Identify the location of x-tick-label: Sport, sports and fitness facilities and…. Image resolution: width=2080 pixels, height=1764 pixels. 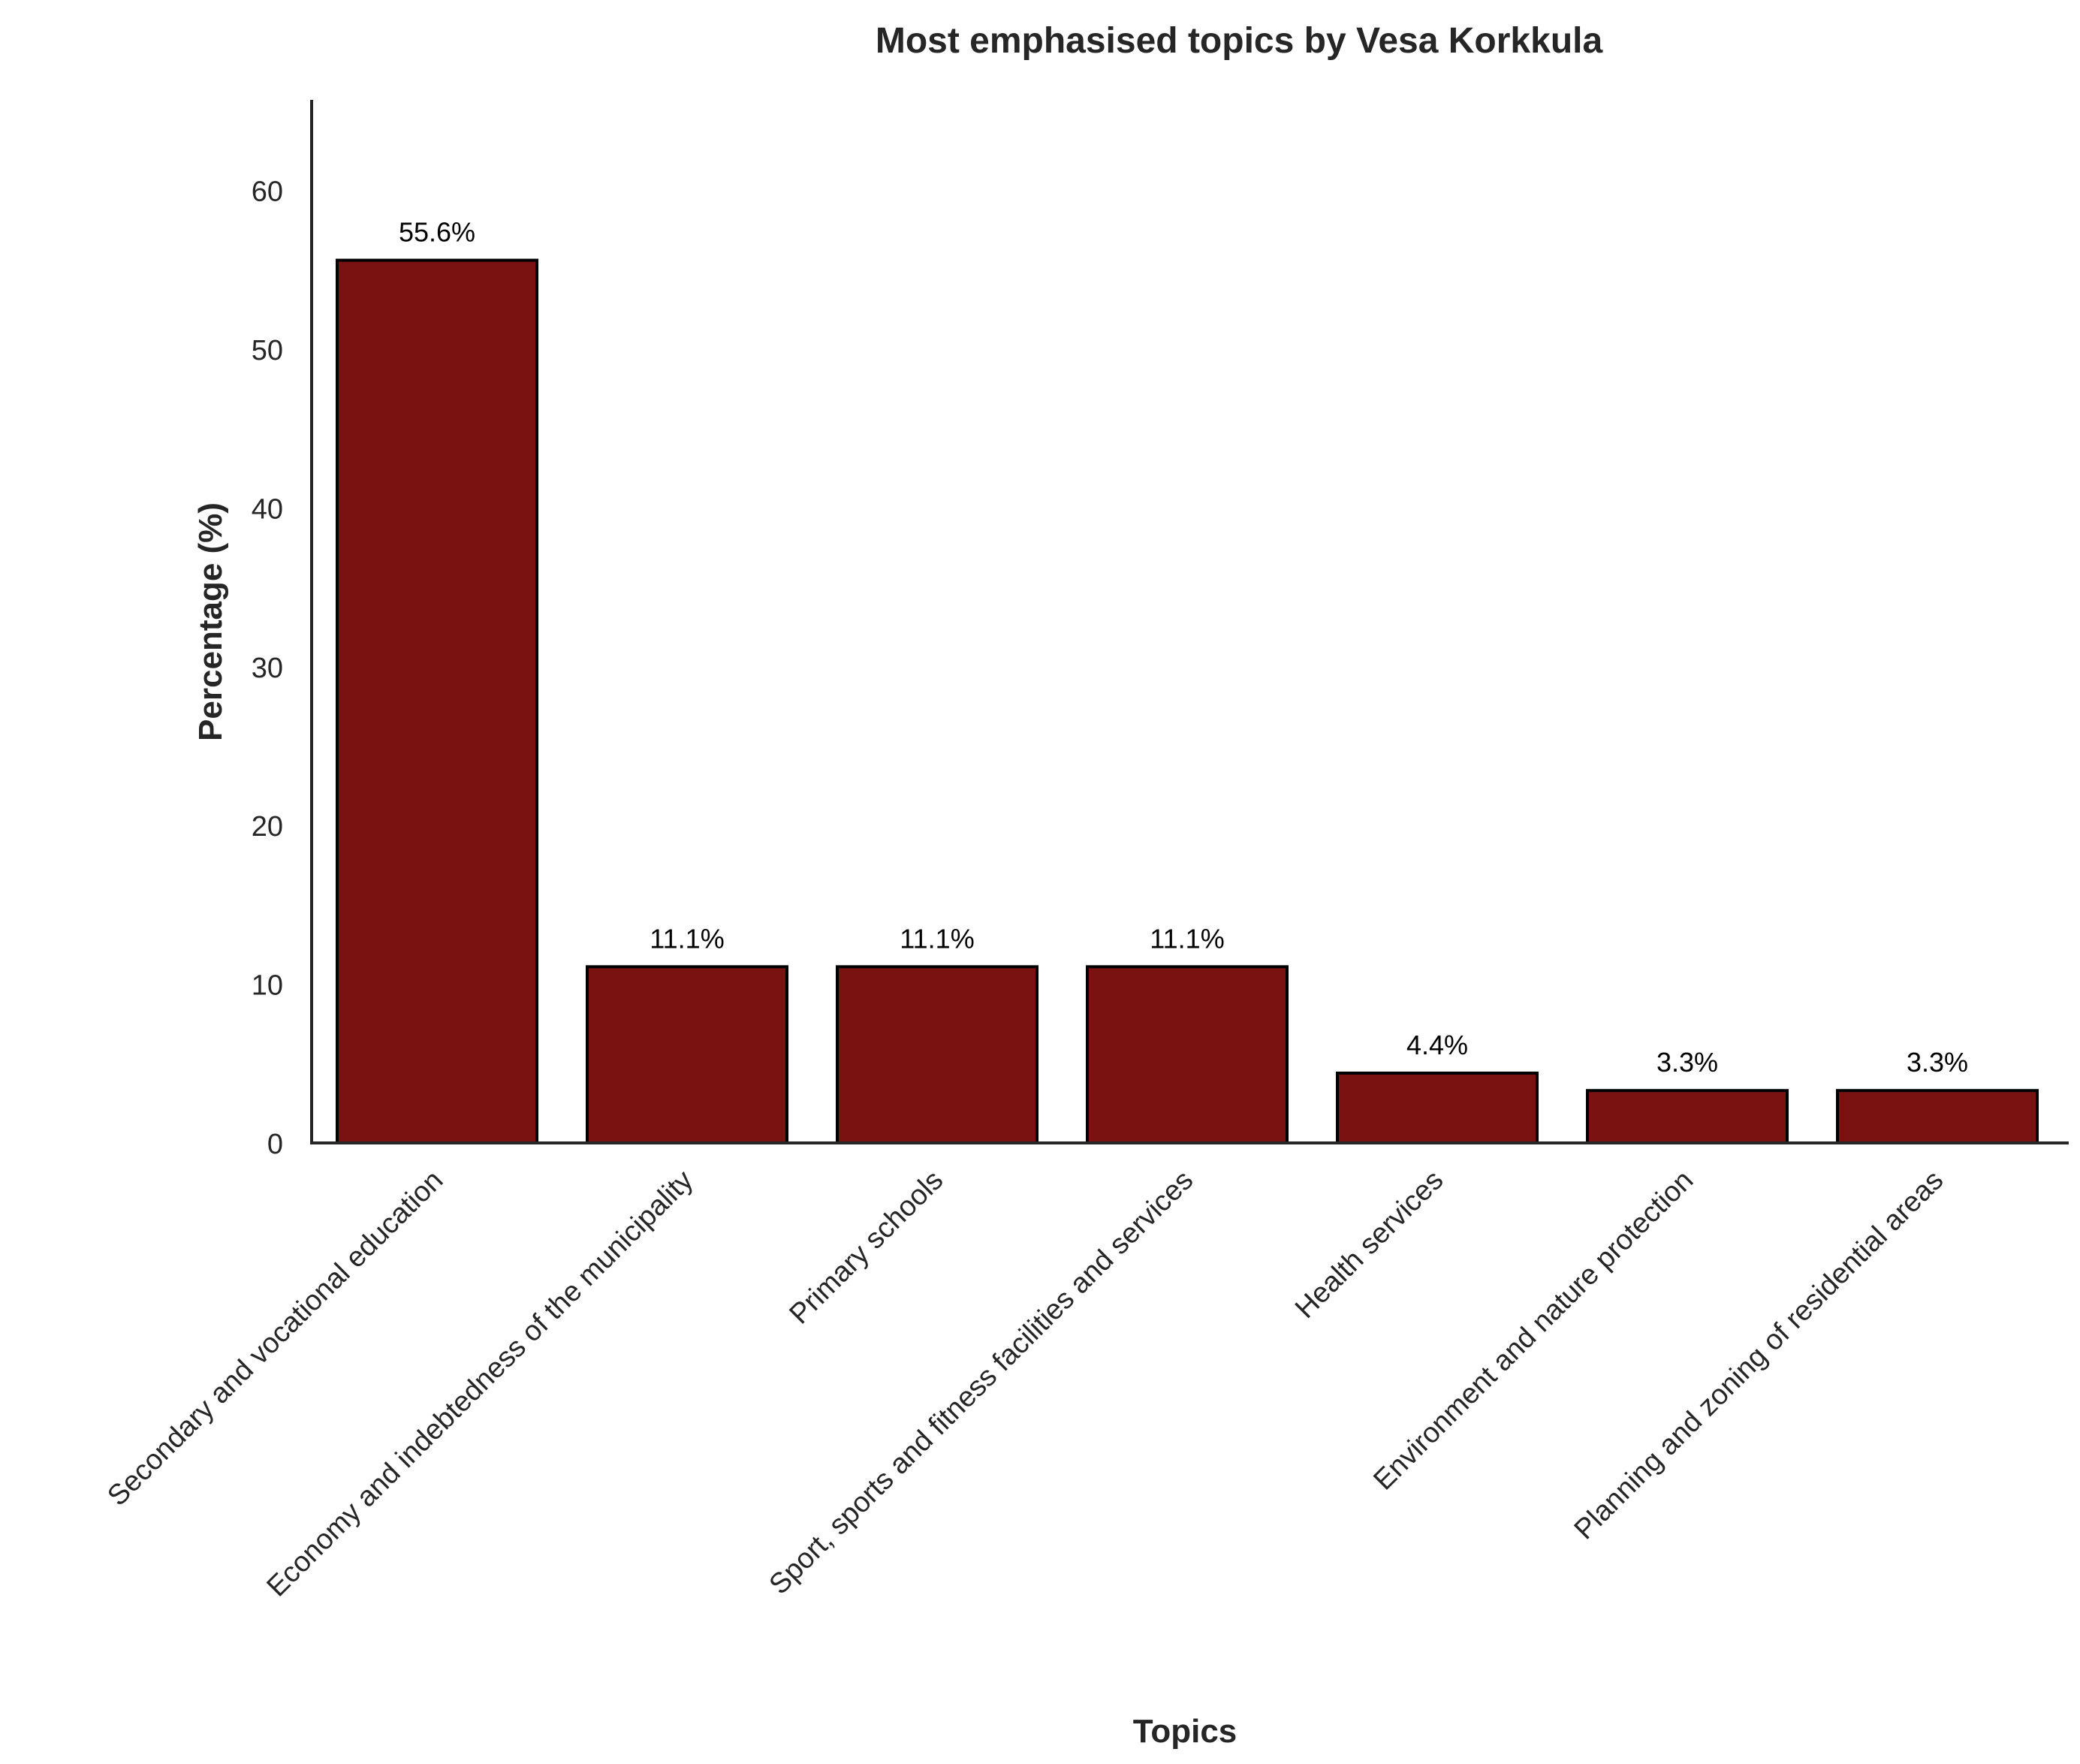
(982, 1383).